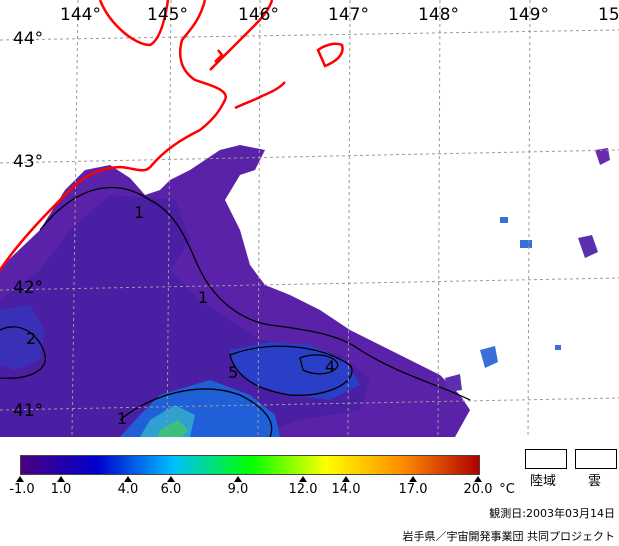 This screenshot has height=546, width=619. Describe the element at coordinates (596, 459) in the screenshot. I see `cloud-legend-swatch` at that location.